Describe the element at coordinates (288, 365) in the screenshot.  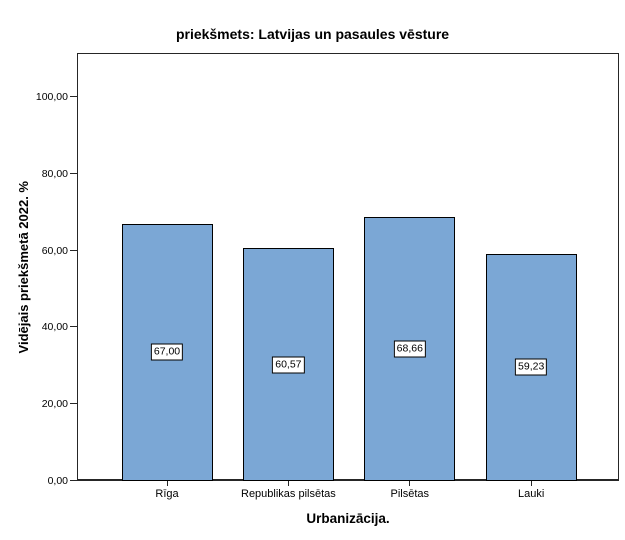
I see `bar-value-label: 60,57` at that location.